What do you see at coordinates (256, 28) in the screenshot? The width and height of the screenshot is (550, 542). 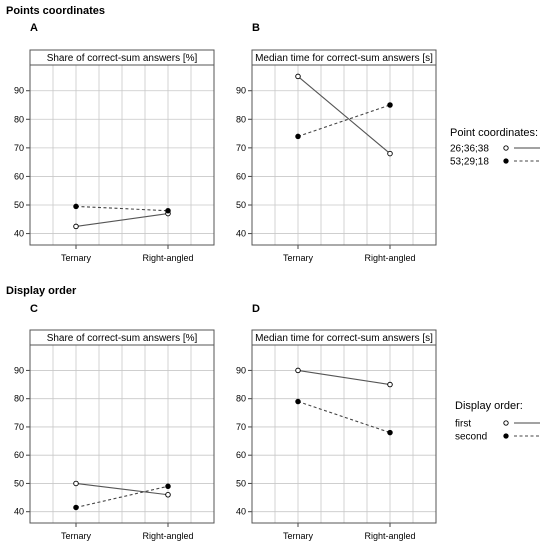 I see `panel-letter: B` at bounding box center [256, 28].